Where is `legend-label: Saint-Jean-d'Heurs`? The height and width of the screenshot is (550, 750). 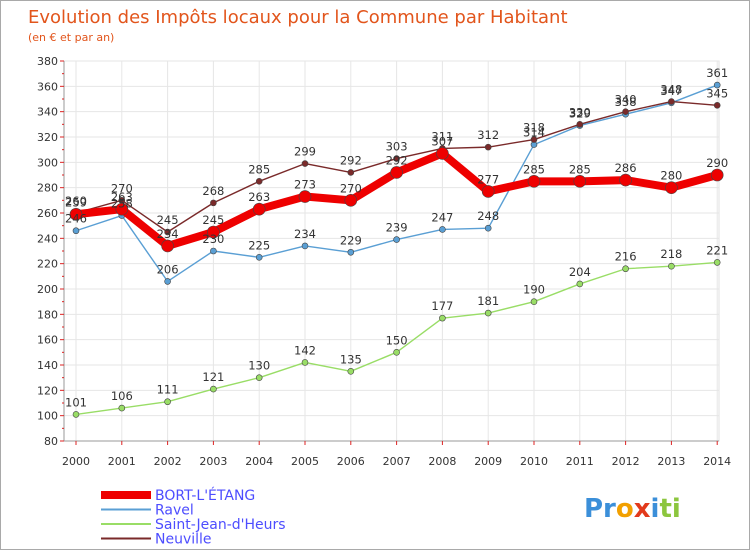
legend-label: Saint-Jean-d'Heurs is located at coordinates (220, 525).